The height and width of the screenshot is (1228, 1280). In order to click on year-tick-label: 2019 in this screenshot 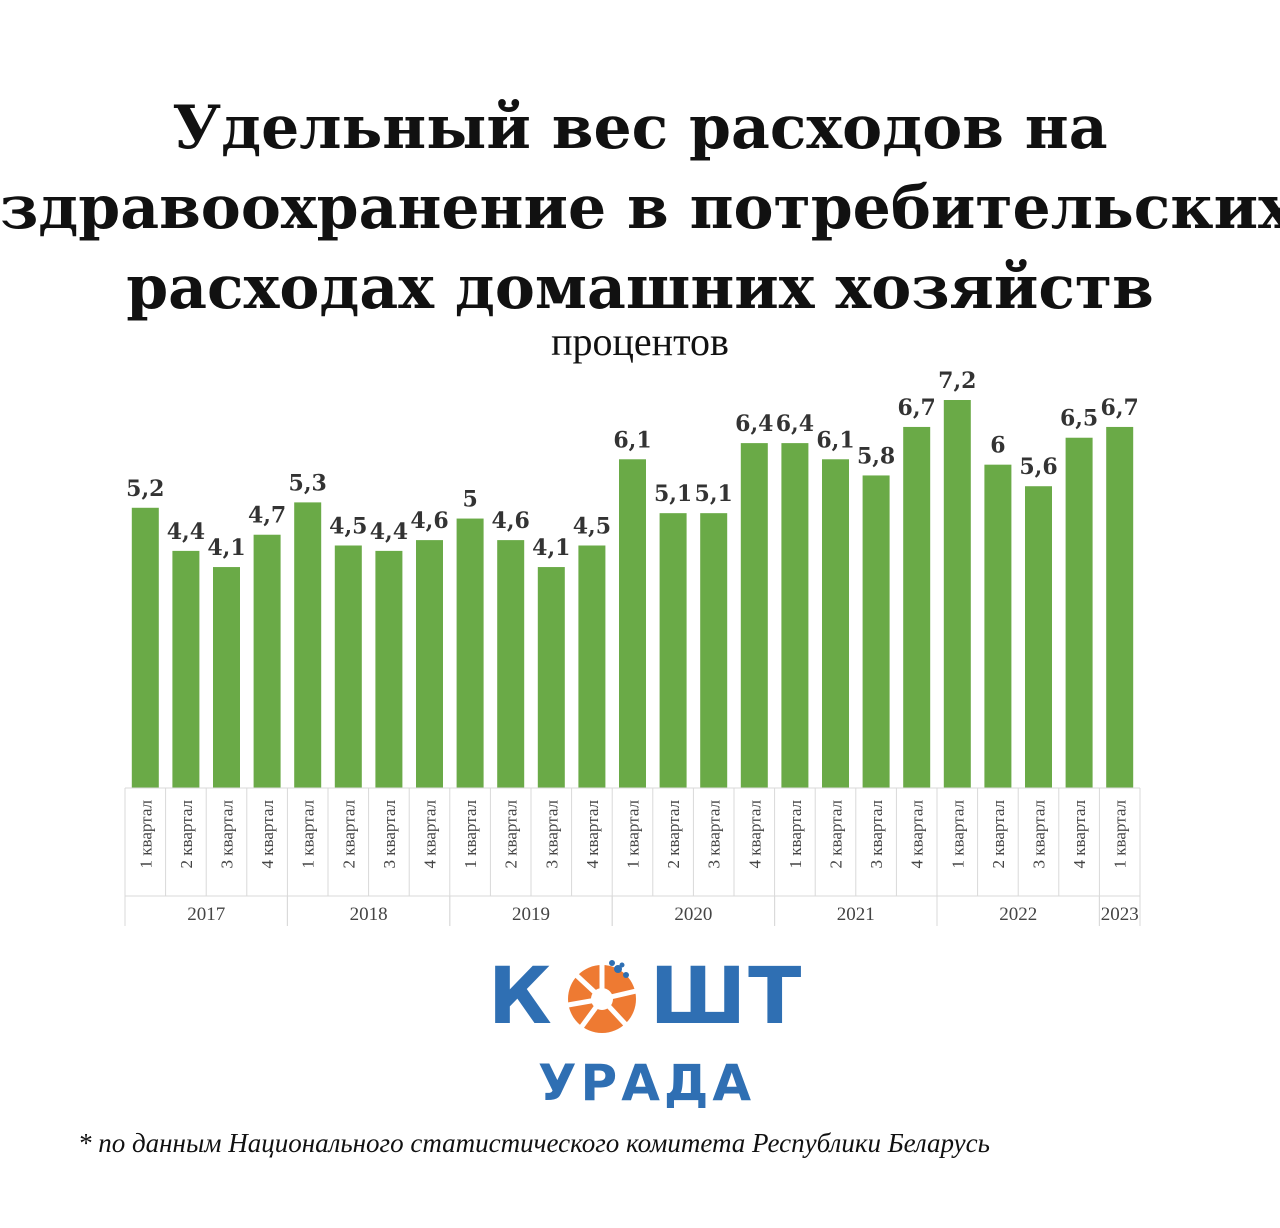, I will do `click(531, 914)`.